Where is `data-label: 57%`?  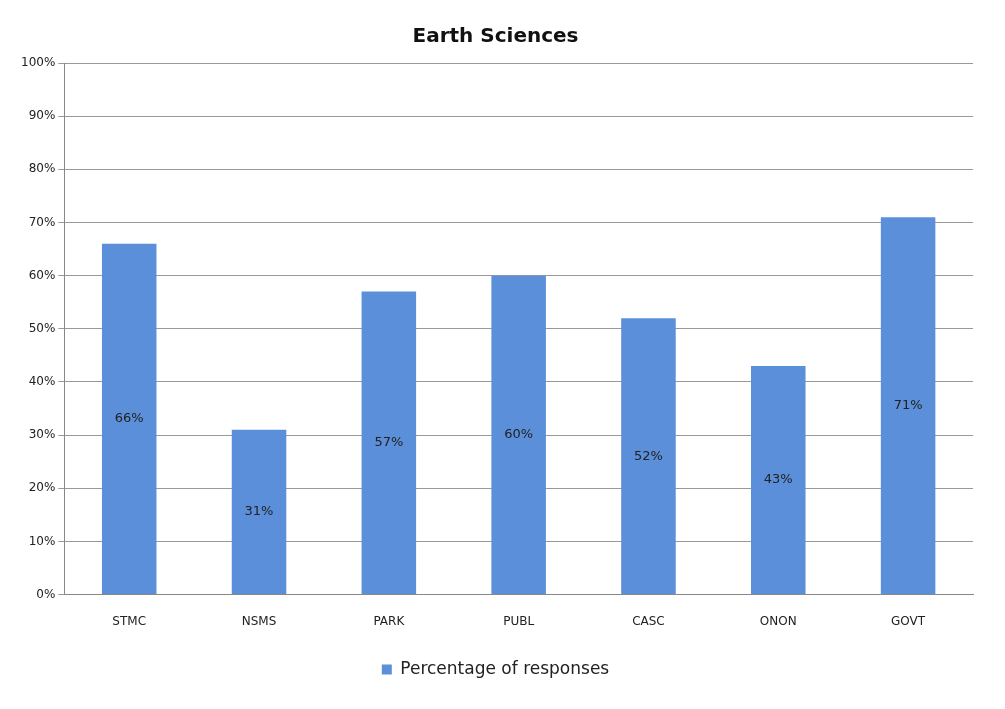
data-label: 57% is located at coordinates (389, 442).